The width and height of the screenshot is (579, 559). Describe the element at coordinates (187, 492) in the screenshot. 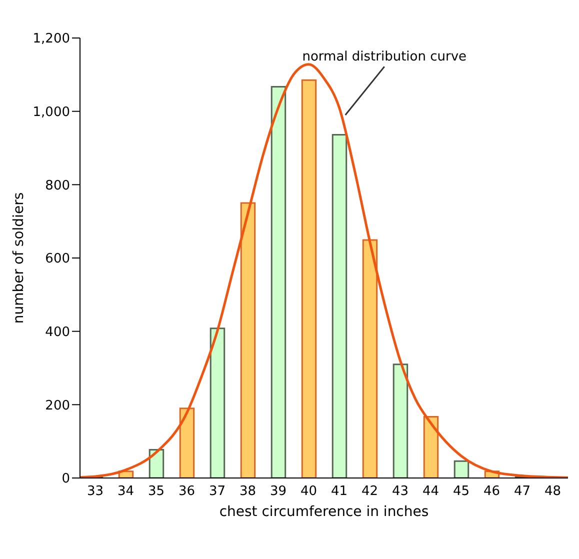

I see `x-tick-label: 36` at that location.